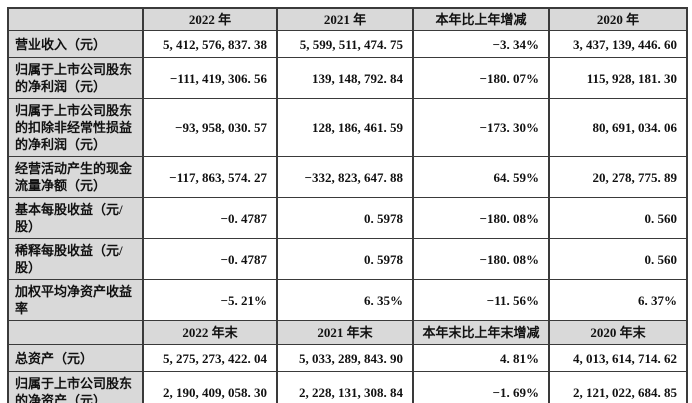 This screenshot has height=403, width=692. Describe the element at coordinates (345, 300) in the screenshot. I see `value-2021: 6. 35%` at that location.